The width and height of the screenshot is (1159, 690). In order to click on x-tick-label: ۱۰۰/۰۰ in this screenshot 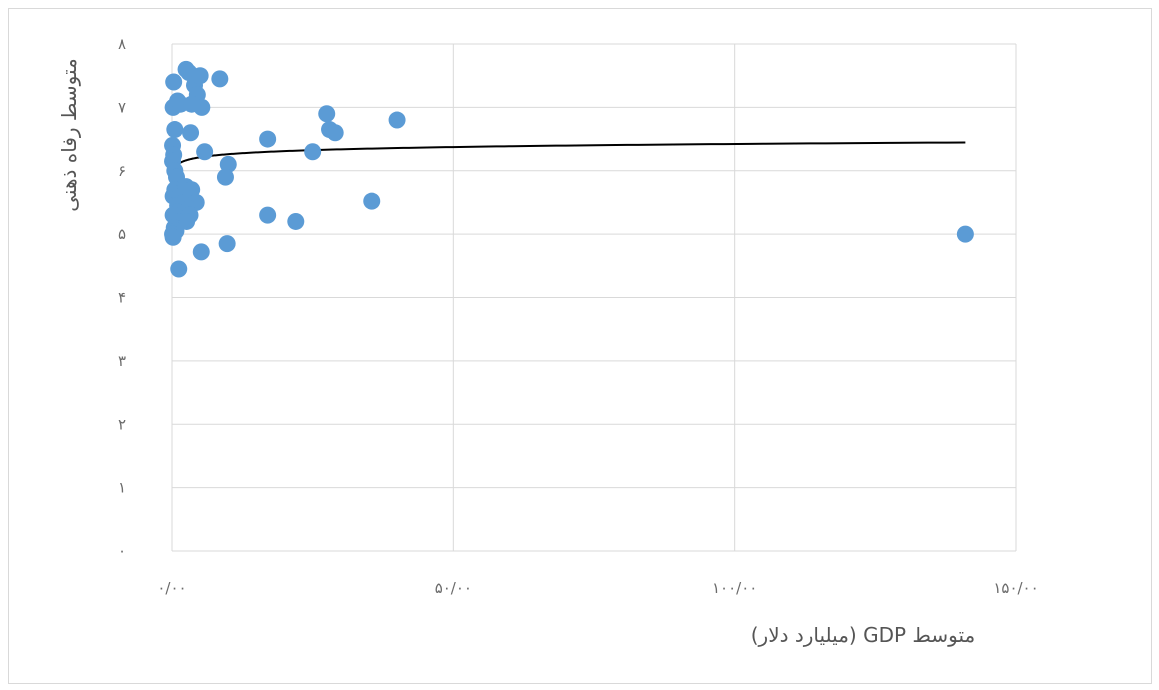, I will do `click(734, 588)`.